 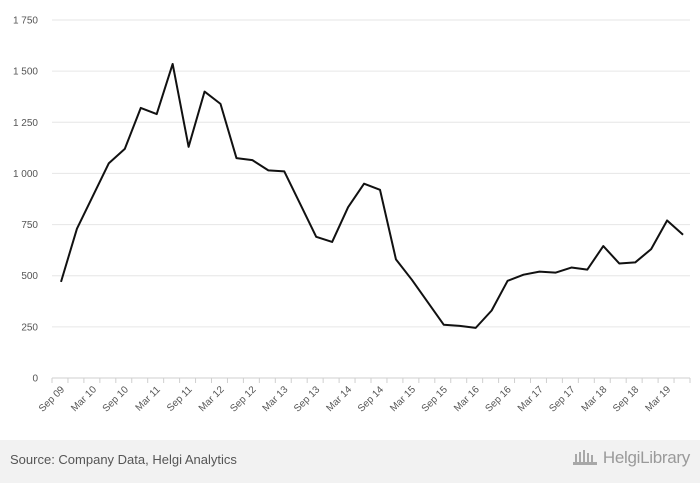 What do you see at coordinates (307, 399) in the screenshot?
I see `x-tick-label: Sep 13` at bounding box center [307, 399].